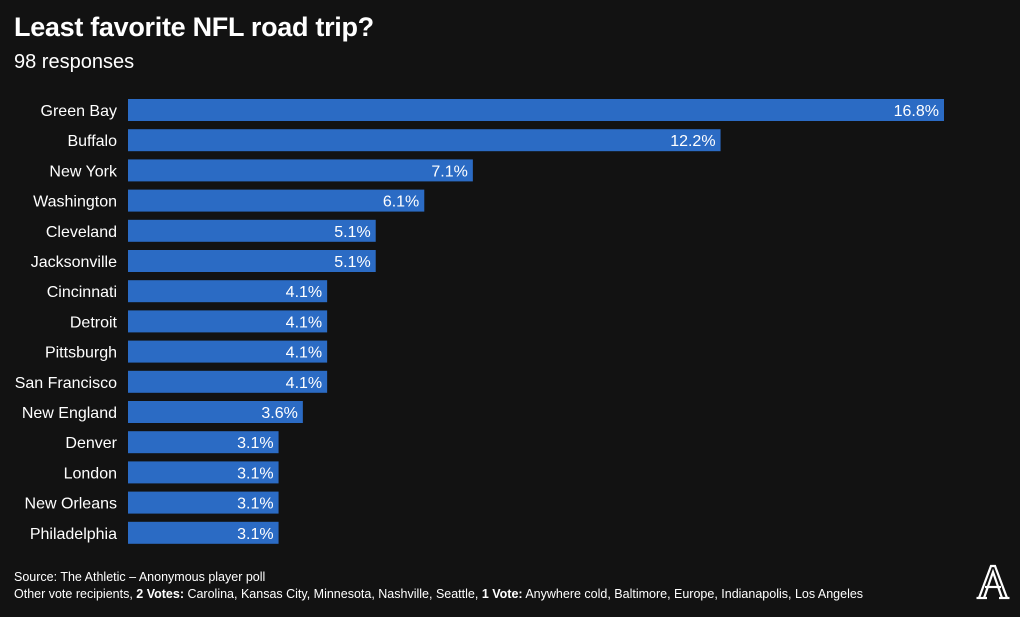 This screenshot has width=1020, height=617. What do you see at coordinates (92, 141) in the screenshot?
I see `category-label-buffalo: Buffalo` at bounding box center [92, 141].